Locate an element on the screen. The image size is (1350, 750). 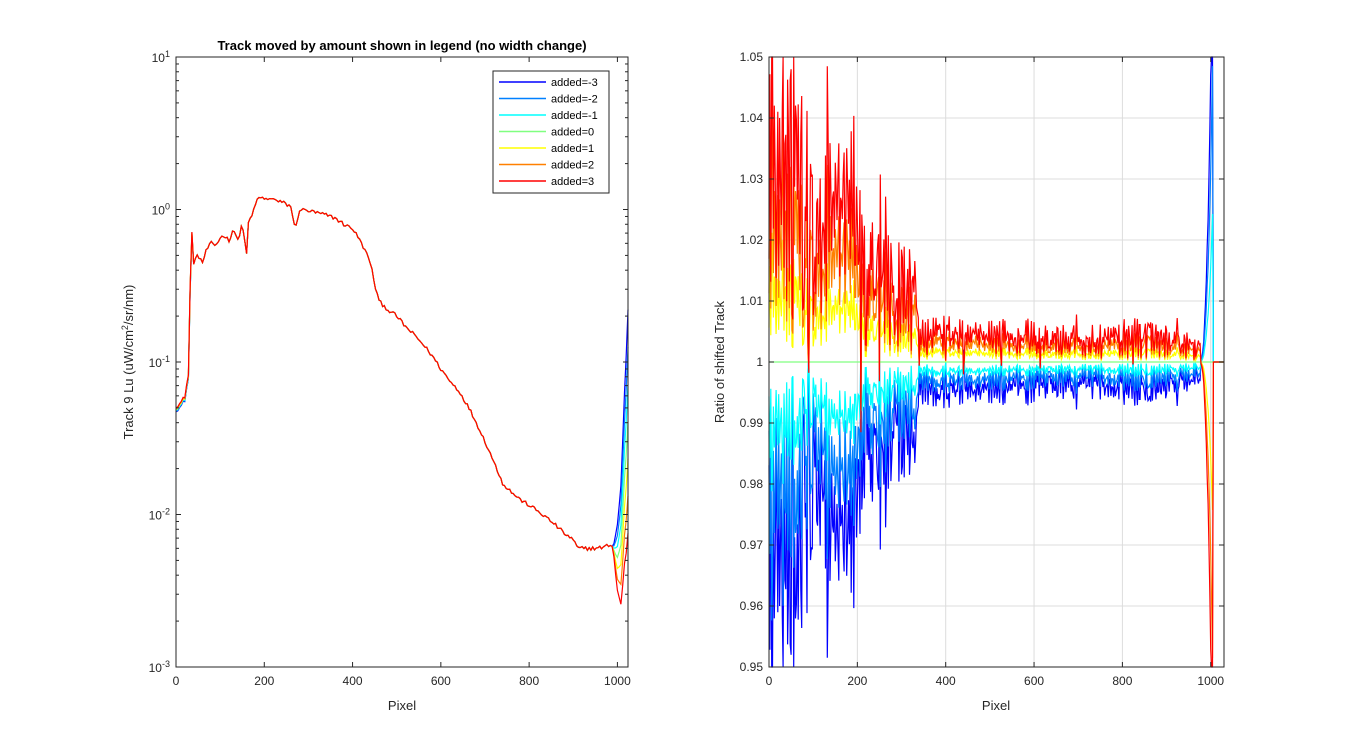
right-y-tick-label: 1.02 is located at coordinates (752, 240).